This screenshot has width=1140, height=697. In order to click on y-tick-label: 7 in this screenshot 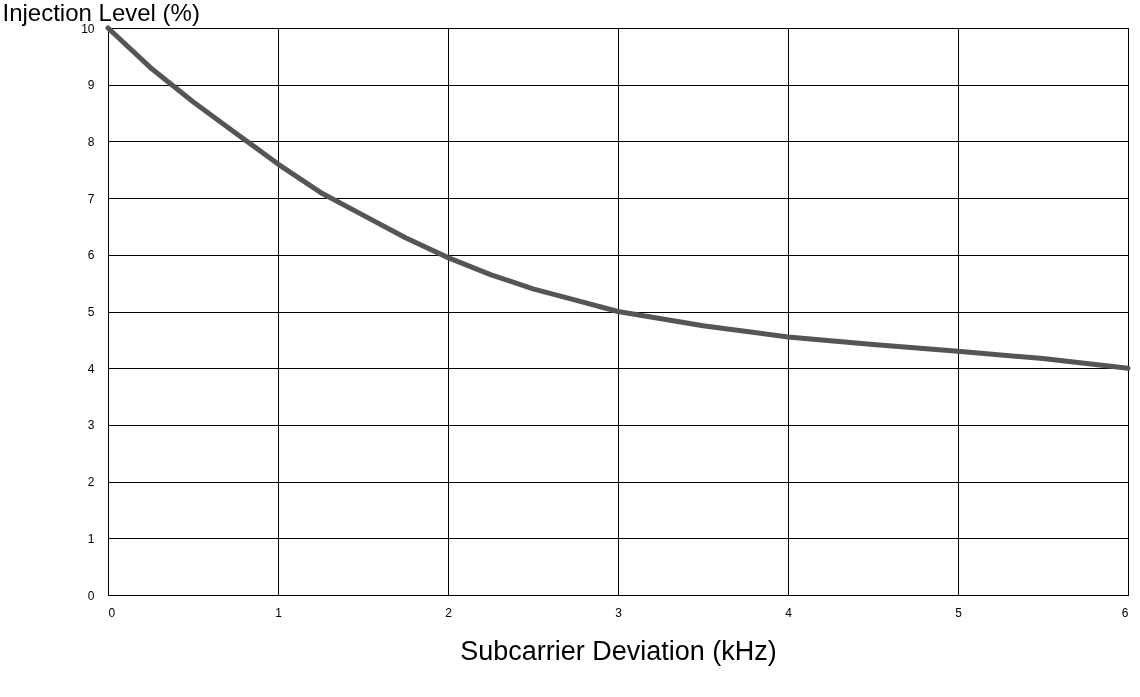, I will do `click(91, 198)`.